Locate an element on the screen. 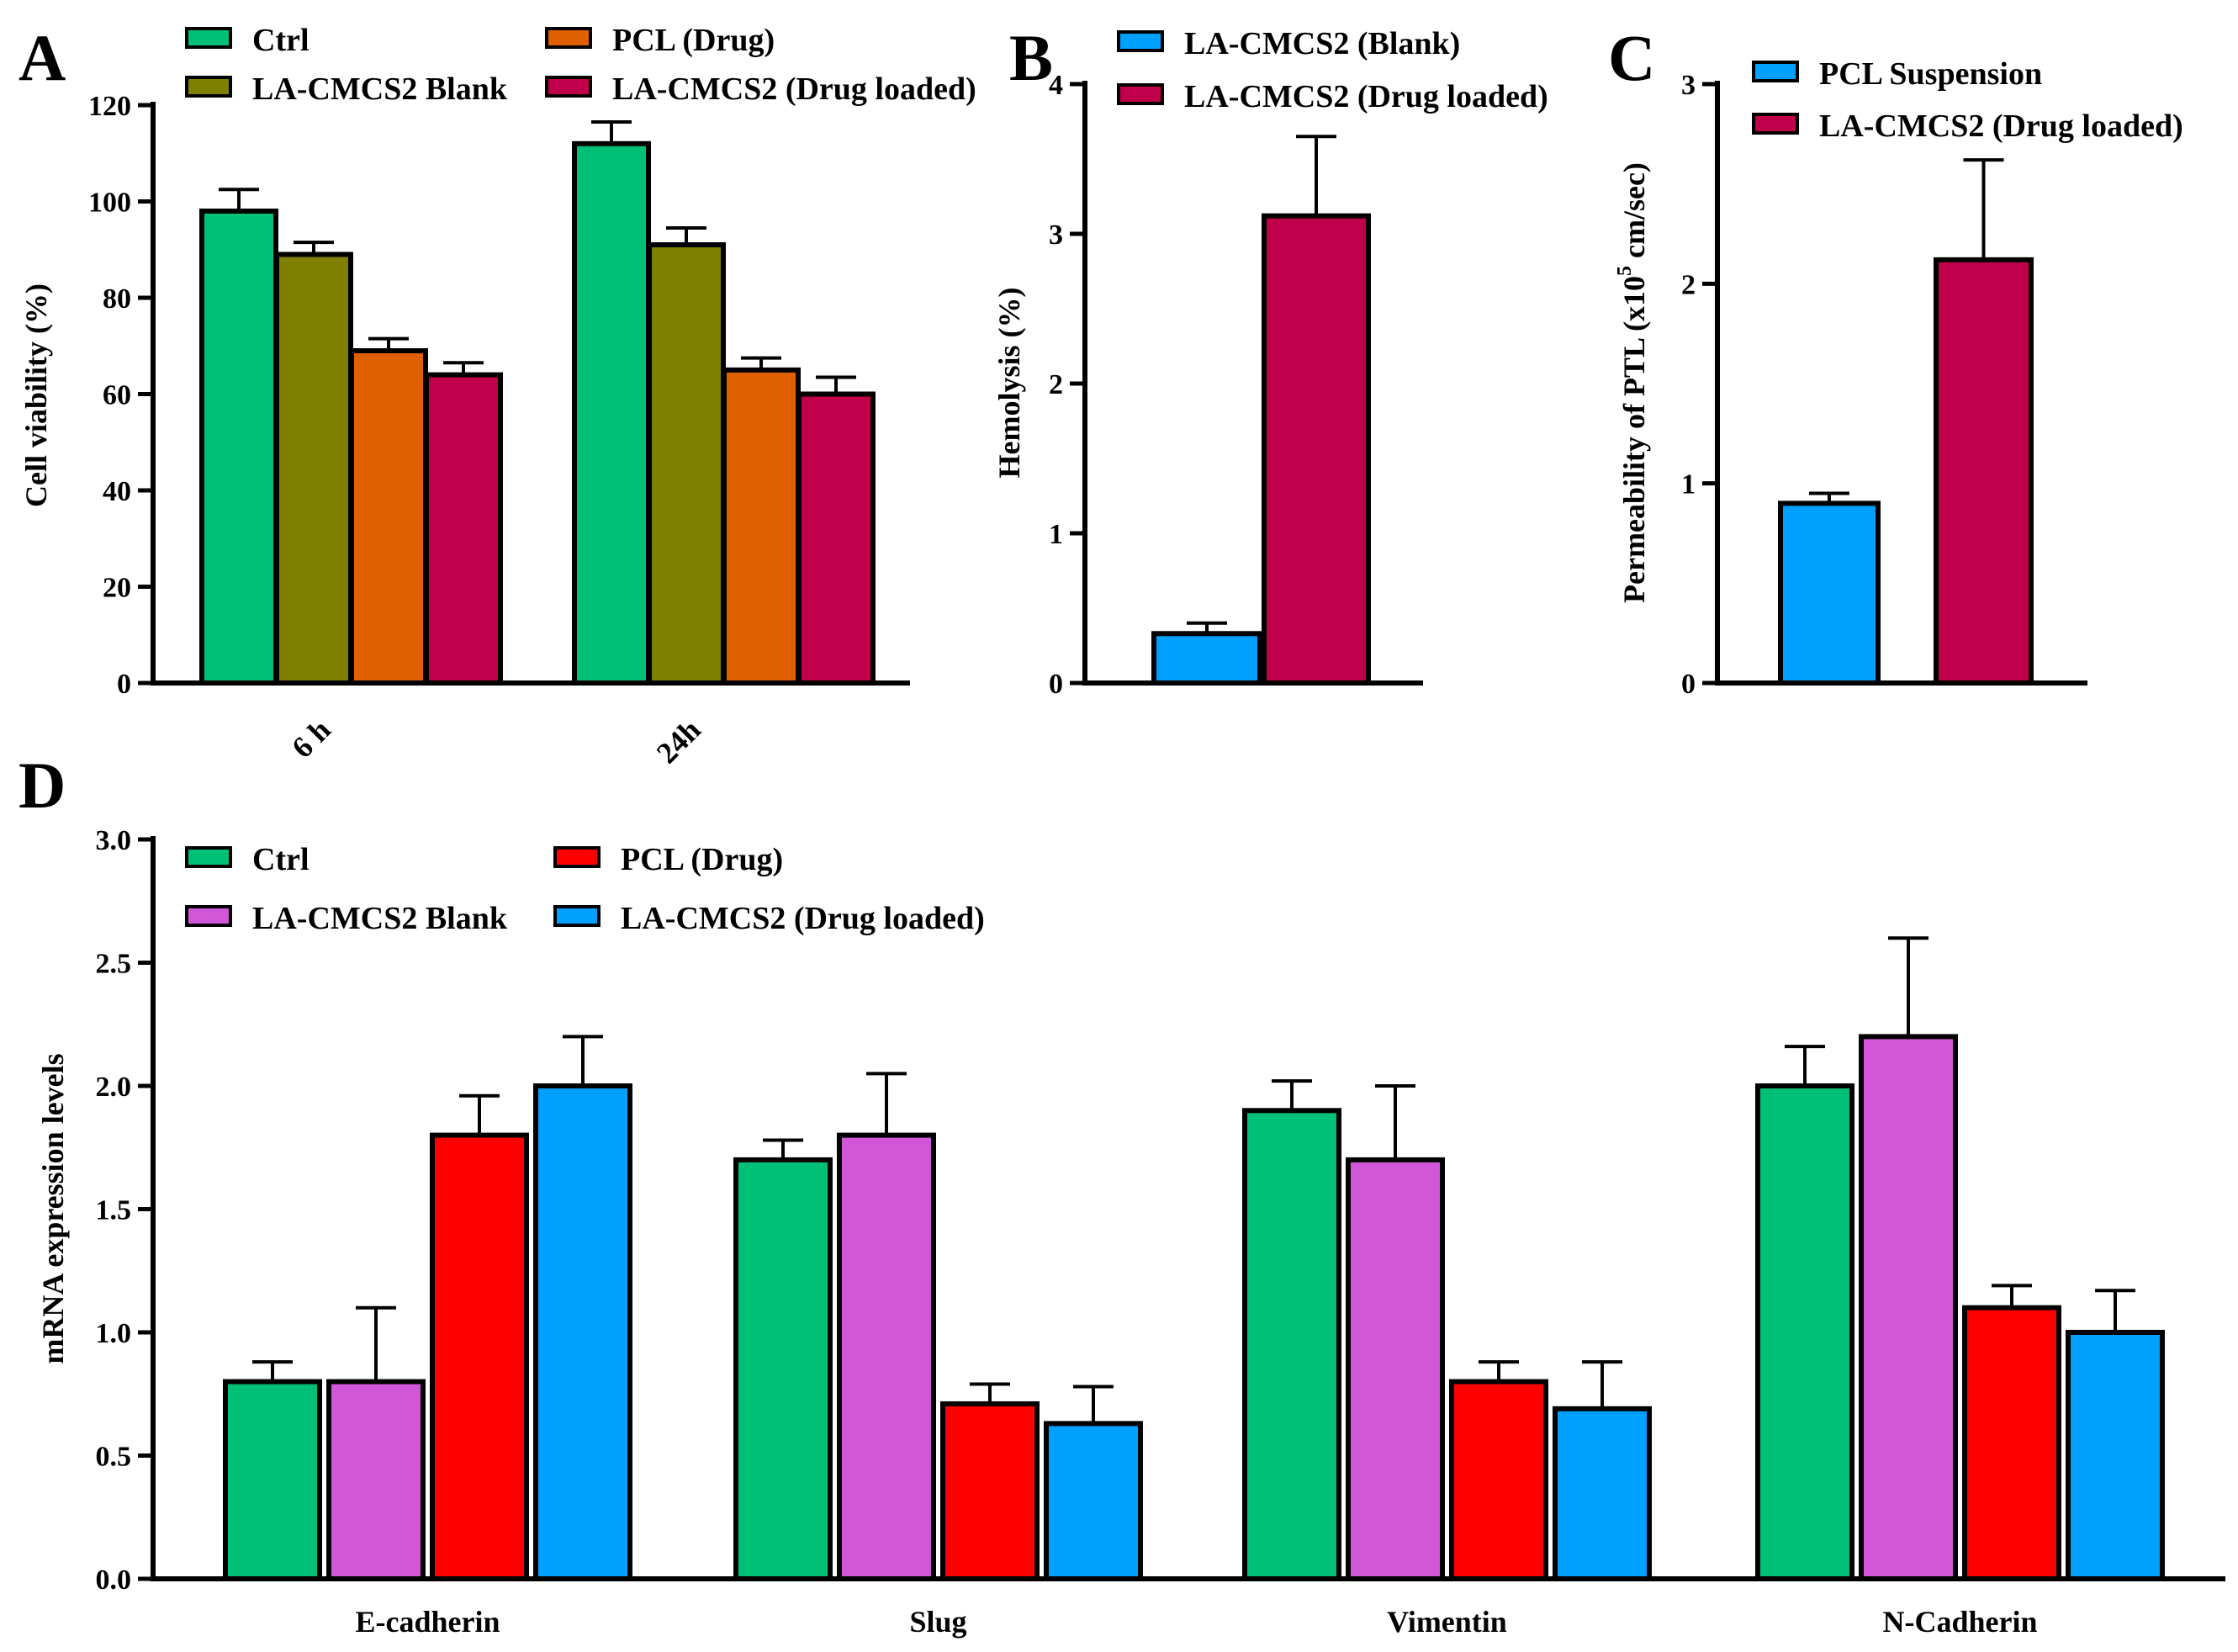 The image size is (2238, 1652). bar-d-vimentin-la-cmcs2-blank is located at coordinates (1395, 1369).